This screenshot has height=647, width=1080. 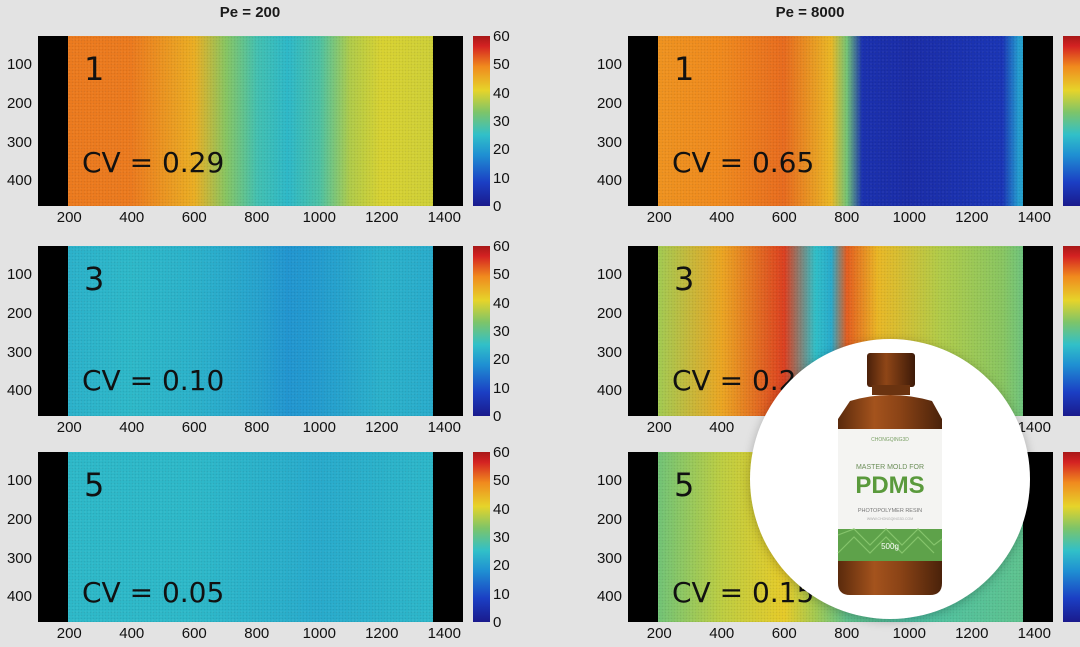 What do you see at coordinates (890, 519) in the screenshot?
I see `product-small-text: WWW.CHONGQING3D.COM` at bounding box center [890, 519].